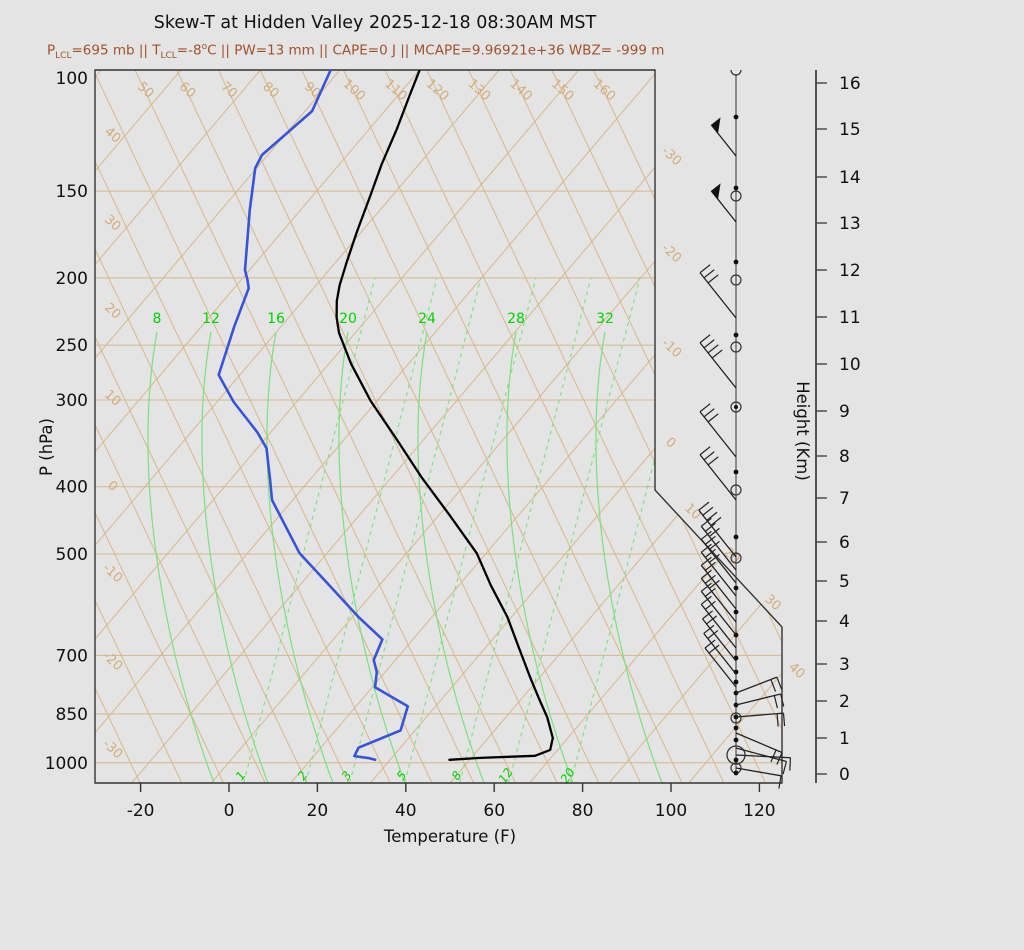  What do you see at coordinates (745, 429) in the screenshot?
I see `wind-barb-column` at bounding box center [745, 429].